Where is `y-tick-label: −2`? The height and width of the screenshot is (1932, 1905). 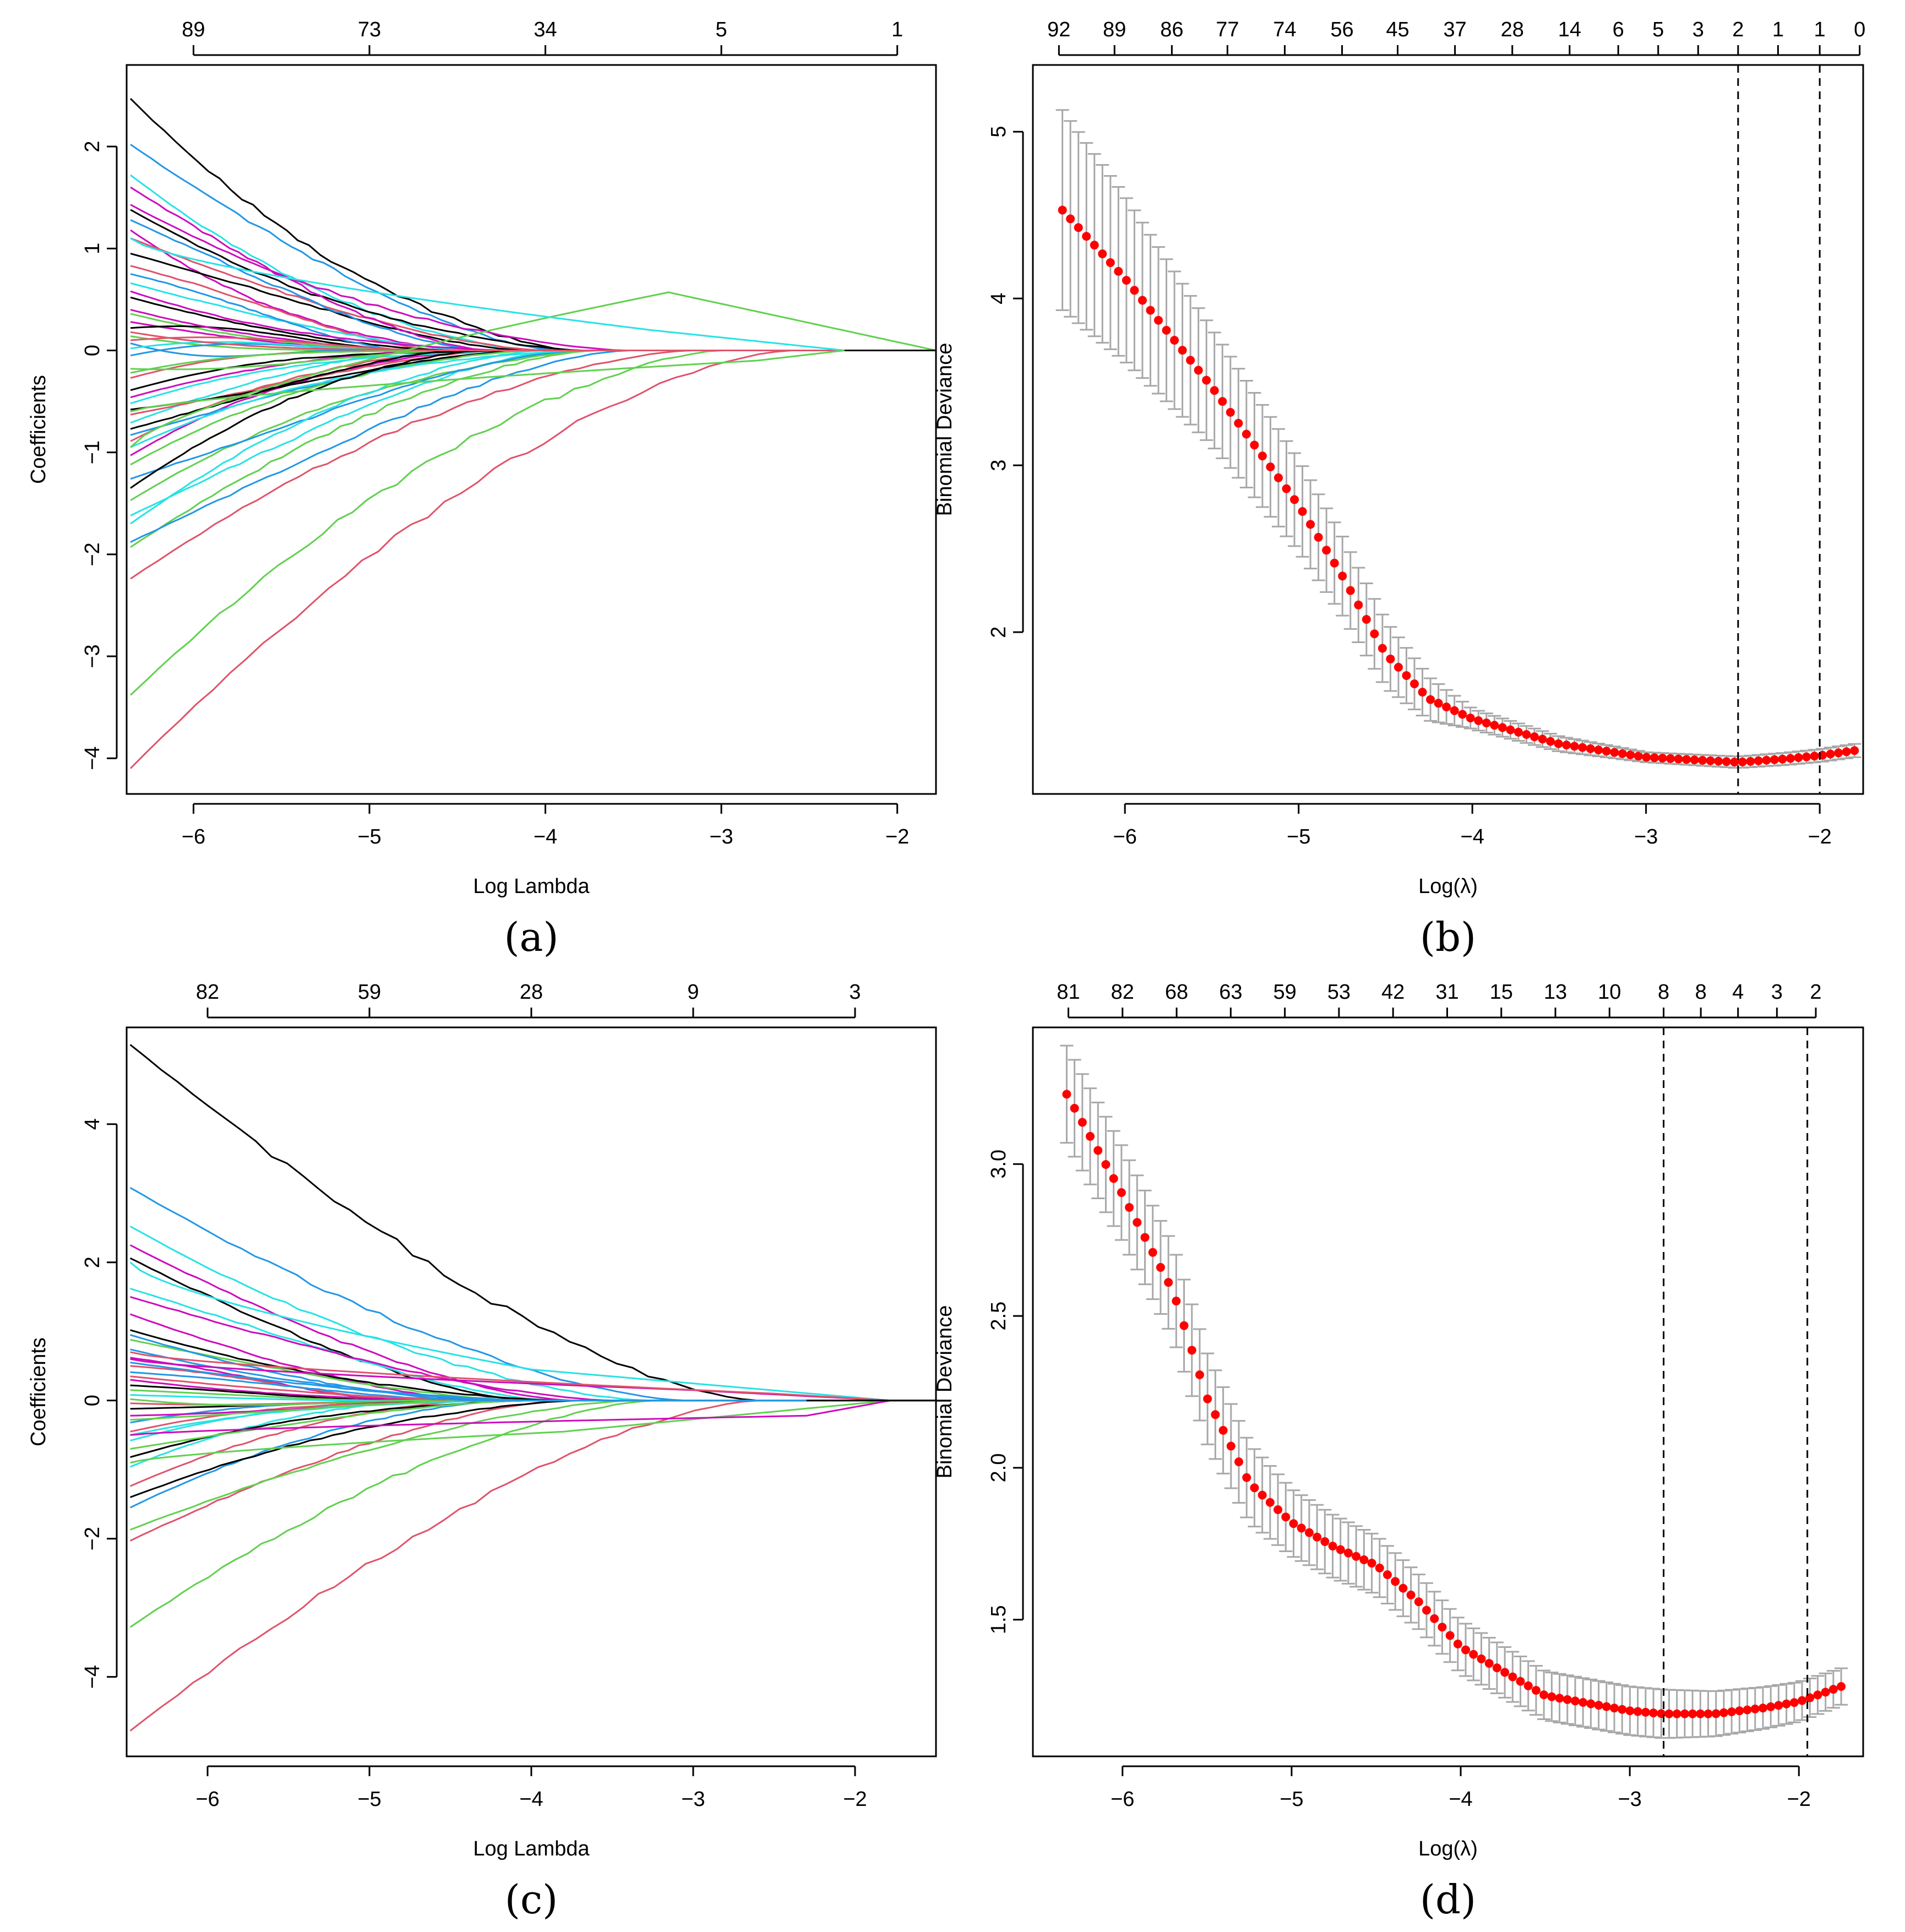 y-tick-label: −2 is located at coordinates (92, 554).